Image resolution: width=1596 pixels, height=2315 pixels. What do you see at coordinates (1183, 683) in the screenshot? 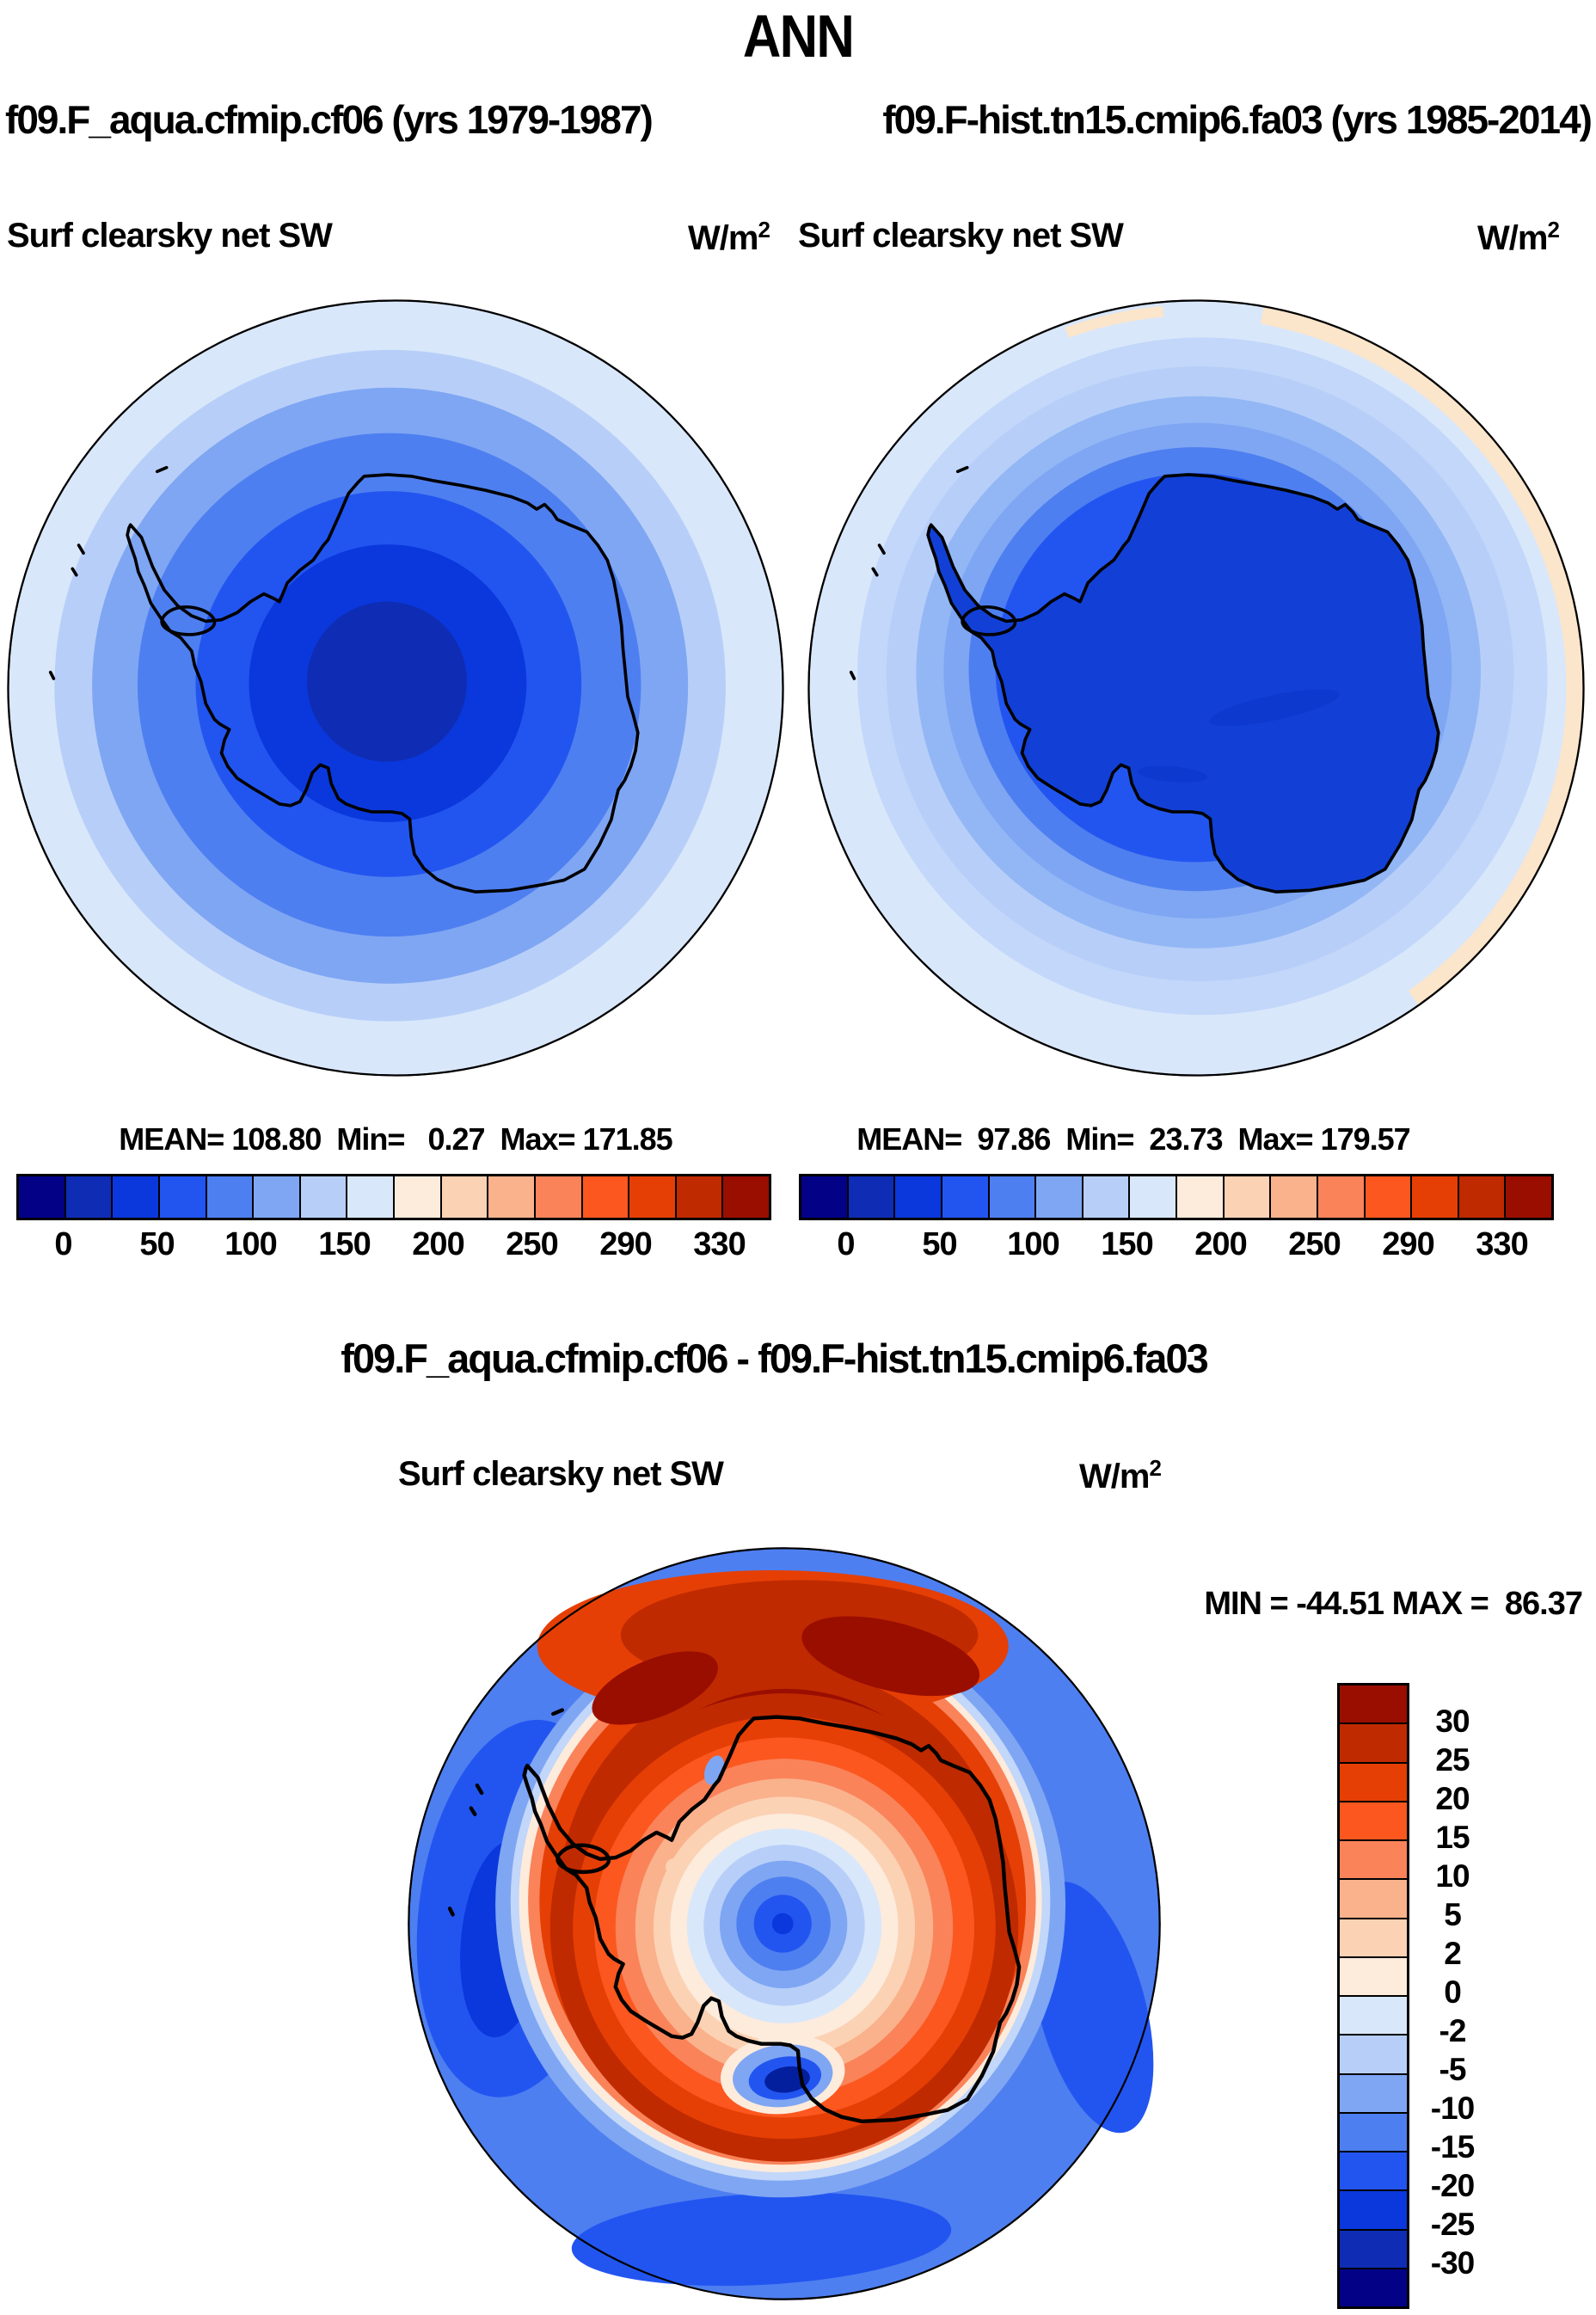
I see `antarctica-continent` at bounding box center [1183, 683].